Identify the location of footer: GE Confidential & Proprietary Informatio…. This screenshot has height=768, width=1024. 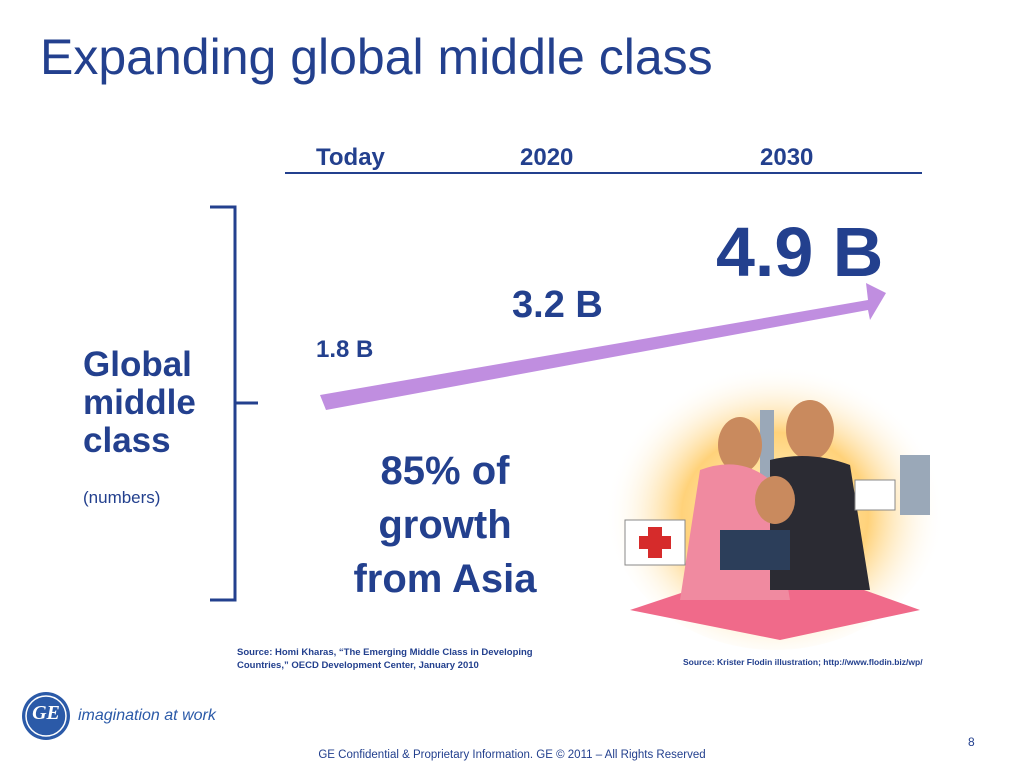
(512, 755).